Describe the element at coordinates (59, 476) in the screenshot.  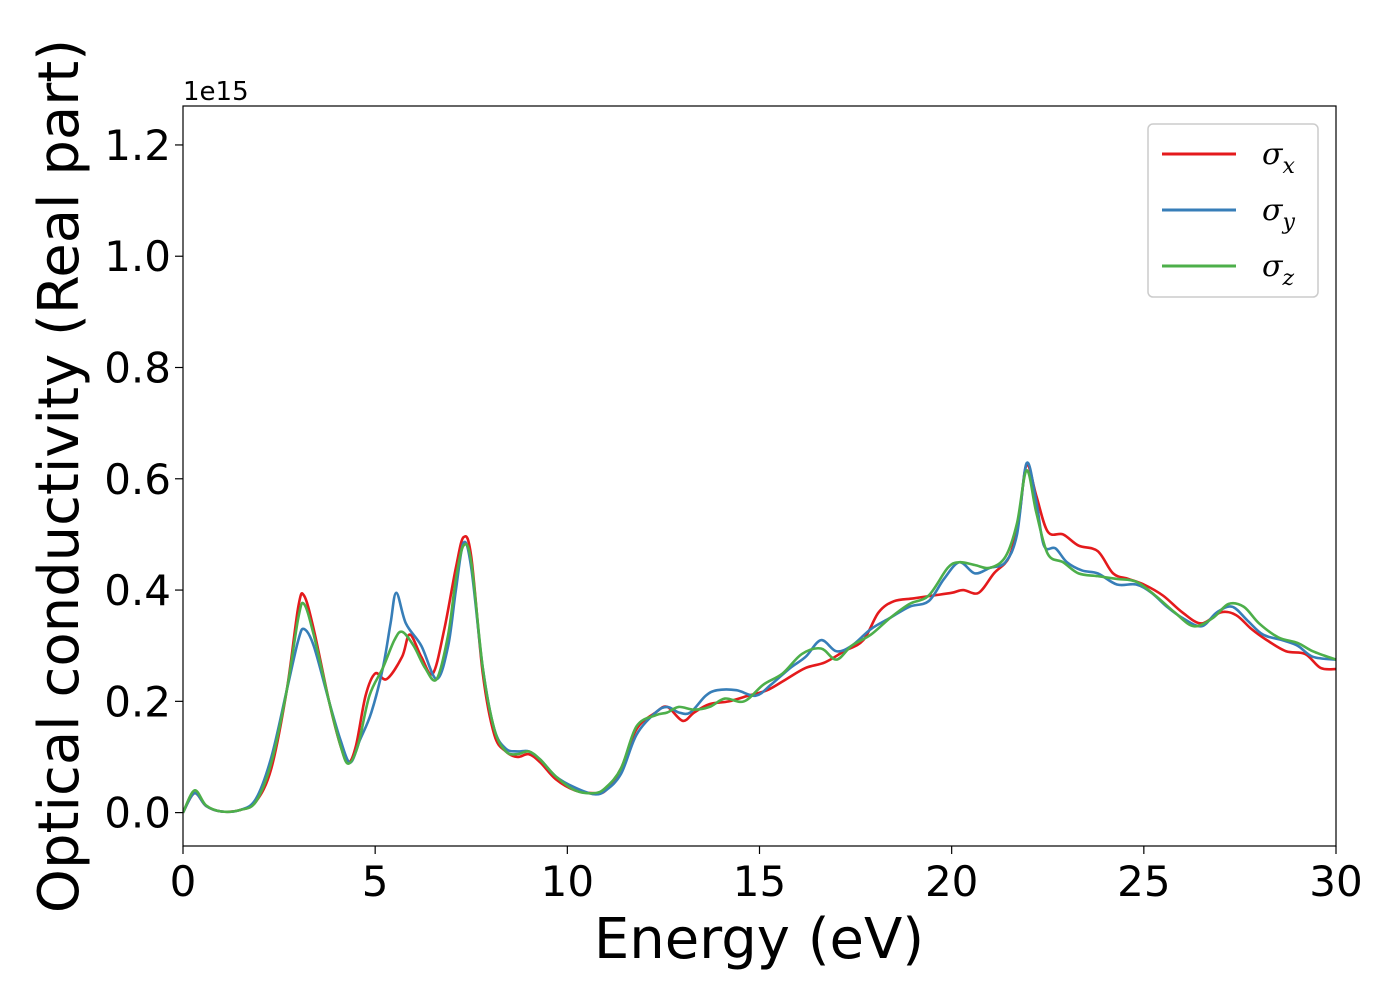
I see `y-axis-title: Optical conductivity (Real part)` at that location.